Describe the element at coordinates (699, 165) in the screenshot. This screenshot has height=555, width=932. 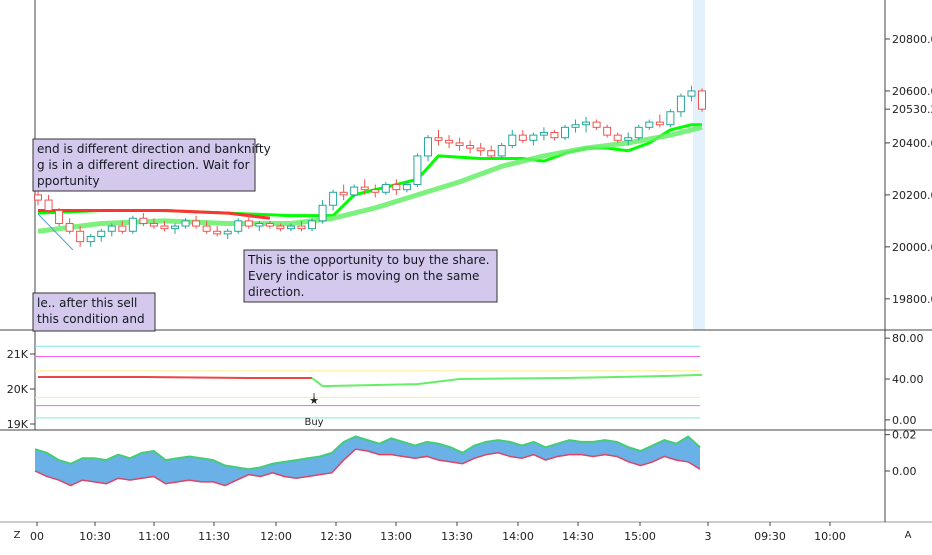
I see `current-bar-highlight` at that location.